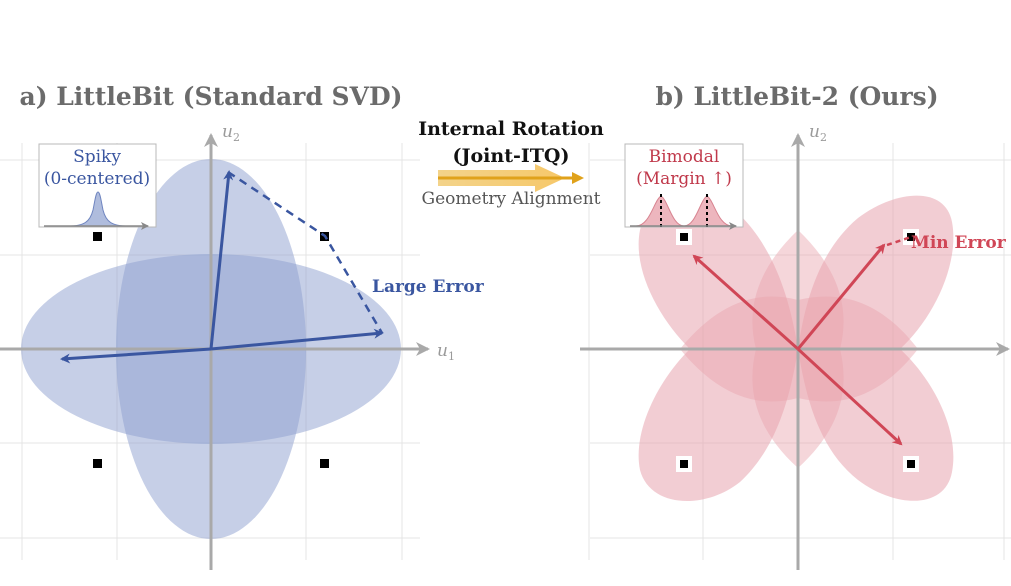  What do you see at coordinates (745, 302) in the screenshot?
I see `panel-b-vector-up-left` at bounding box center [745, 302].